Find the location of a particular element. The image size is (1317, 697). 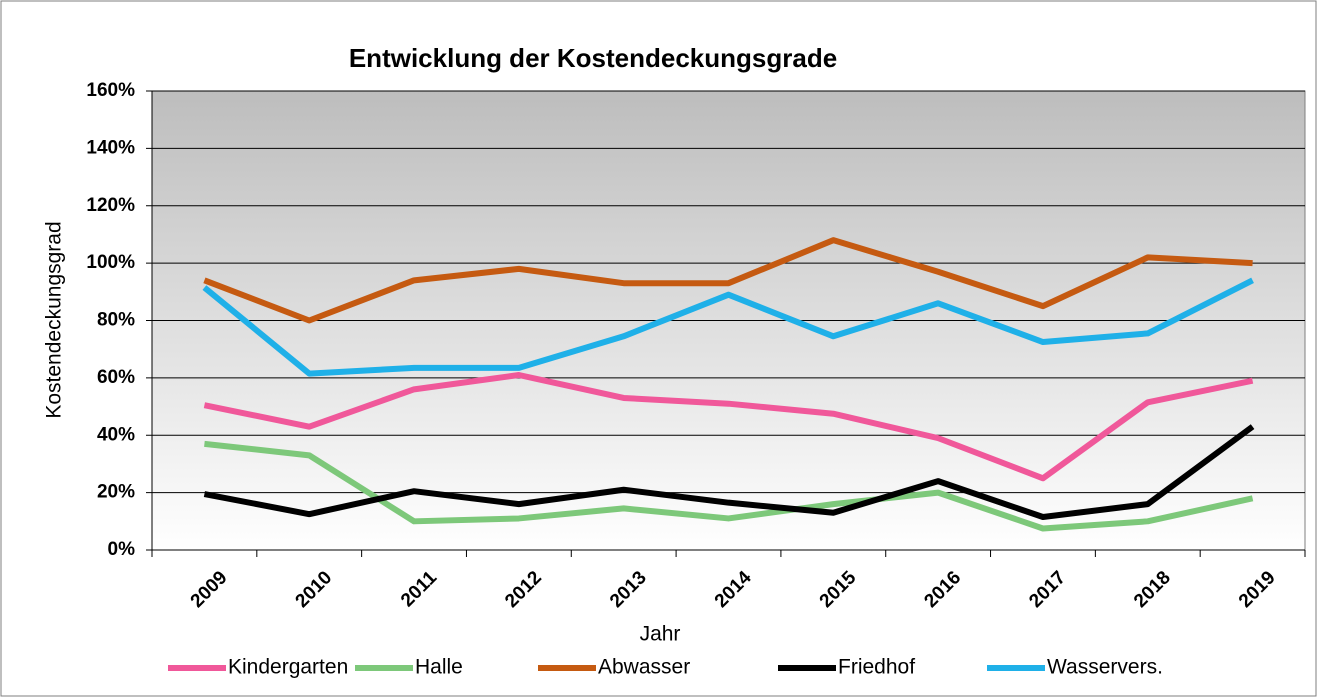

y-tick-label: 20% is located at coordinates (116, 492).